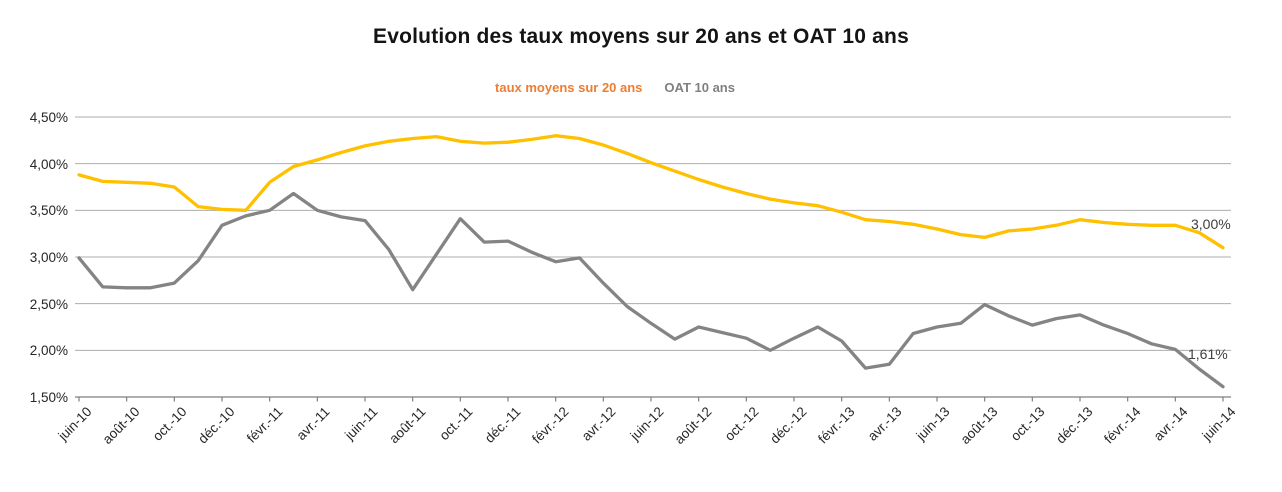 Image resolution: width=1282 pixels, height=492 pixels. Describe the element at coordinates (48, 164) in the screenshot. I see `y-tick-label: 4,00%` at that location.